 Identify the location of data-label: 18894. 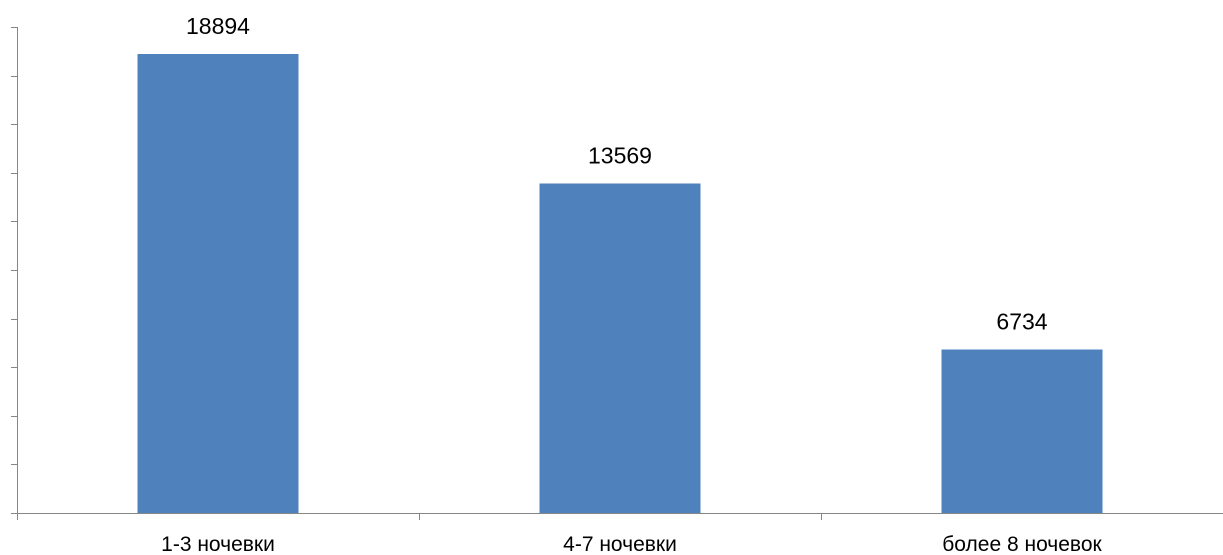
(218, 26).